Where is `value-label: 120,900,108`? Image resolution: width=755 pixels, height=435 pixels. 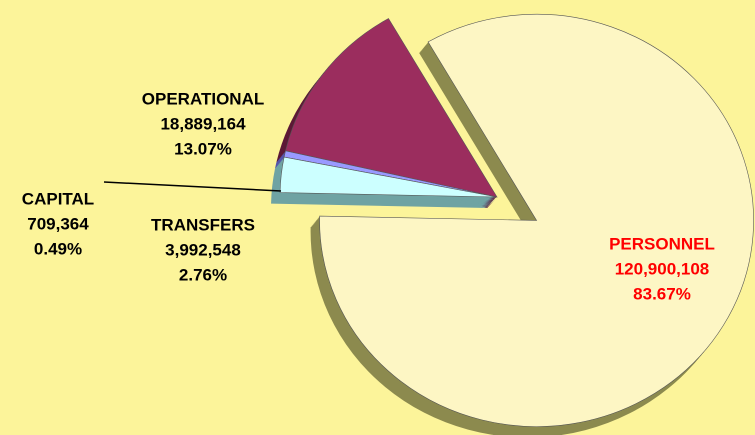
value-label: 120,900,108 is located at coordinates (662, 268).